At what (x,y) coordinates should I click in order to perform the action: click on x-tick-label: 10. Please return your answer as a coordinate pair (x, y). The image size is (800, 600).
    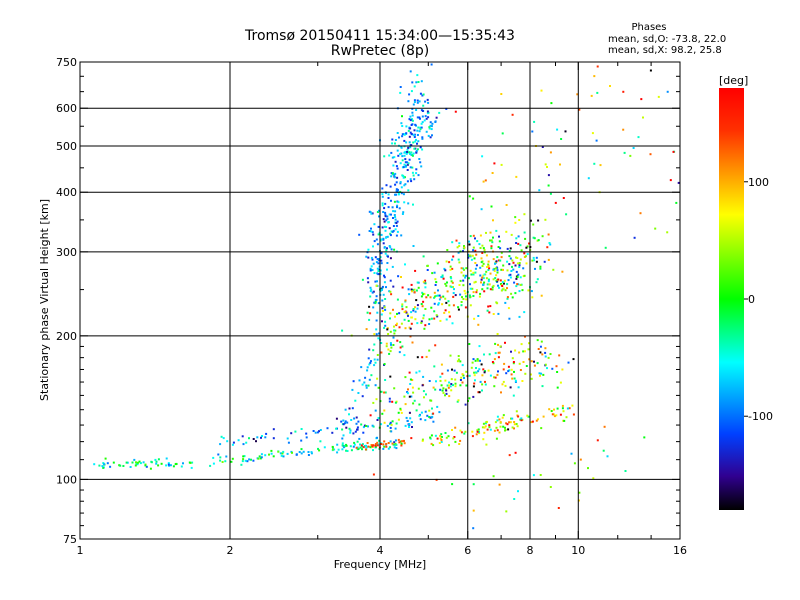
    Looking at the image, I should click on (578, 550).